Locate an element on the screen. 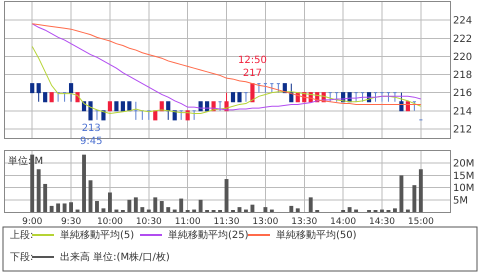 The width and height of the screenshot is (480, 272). y-tick-label: 218 is located at coordinates (462, 76).